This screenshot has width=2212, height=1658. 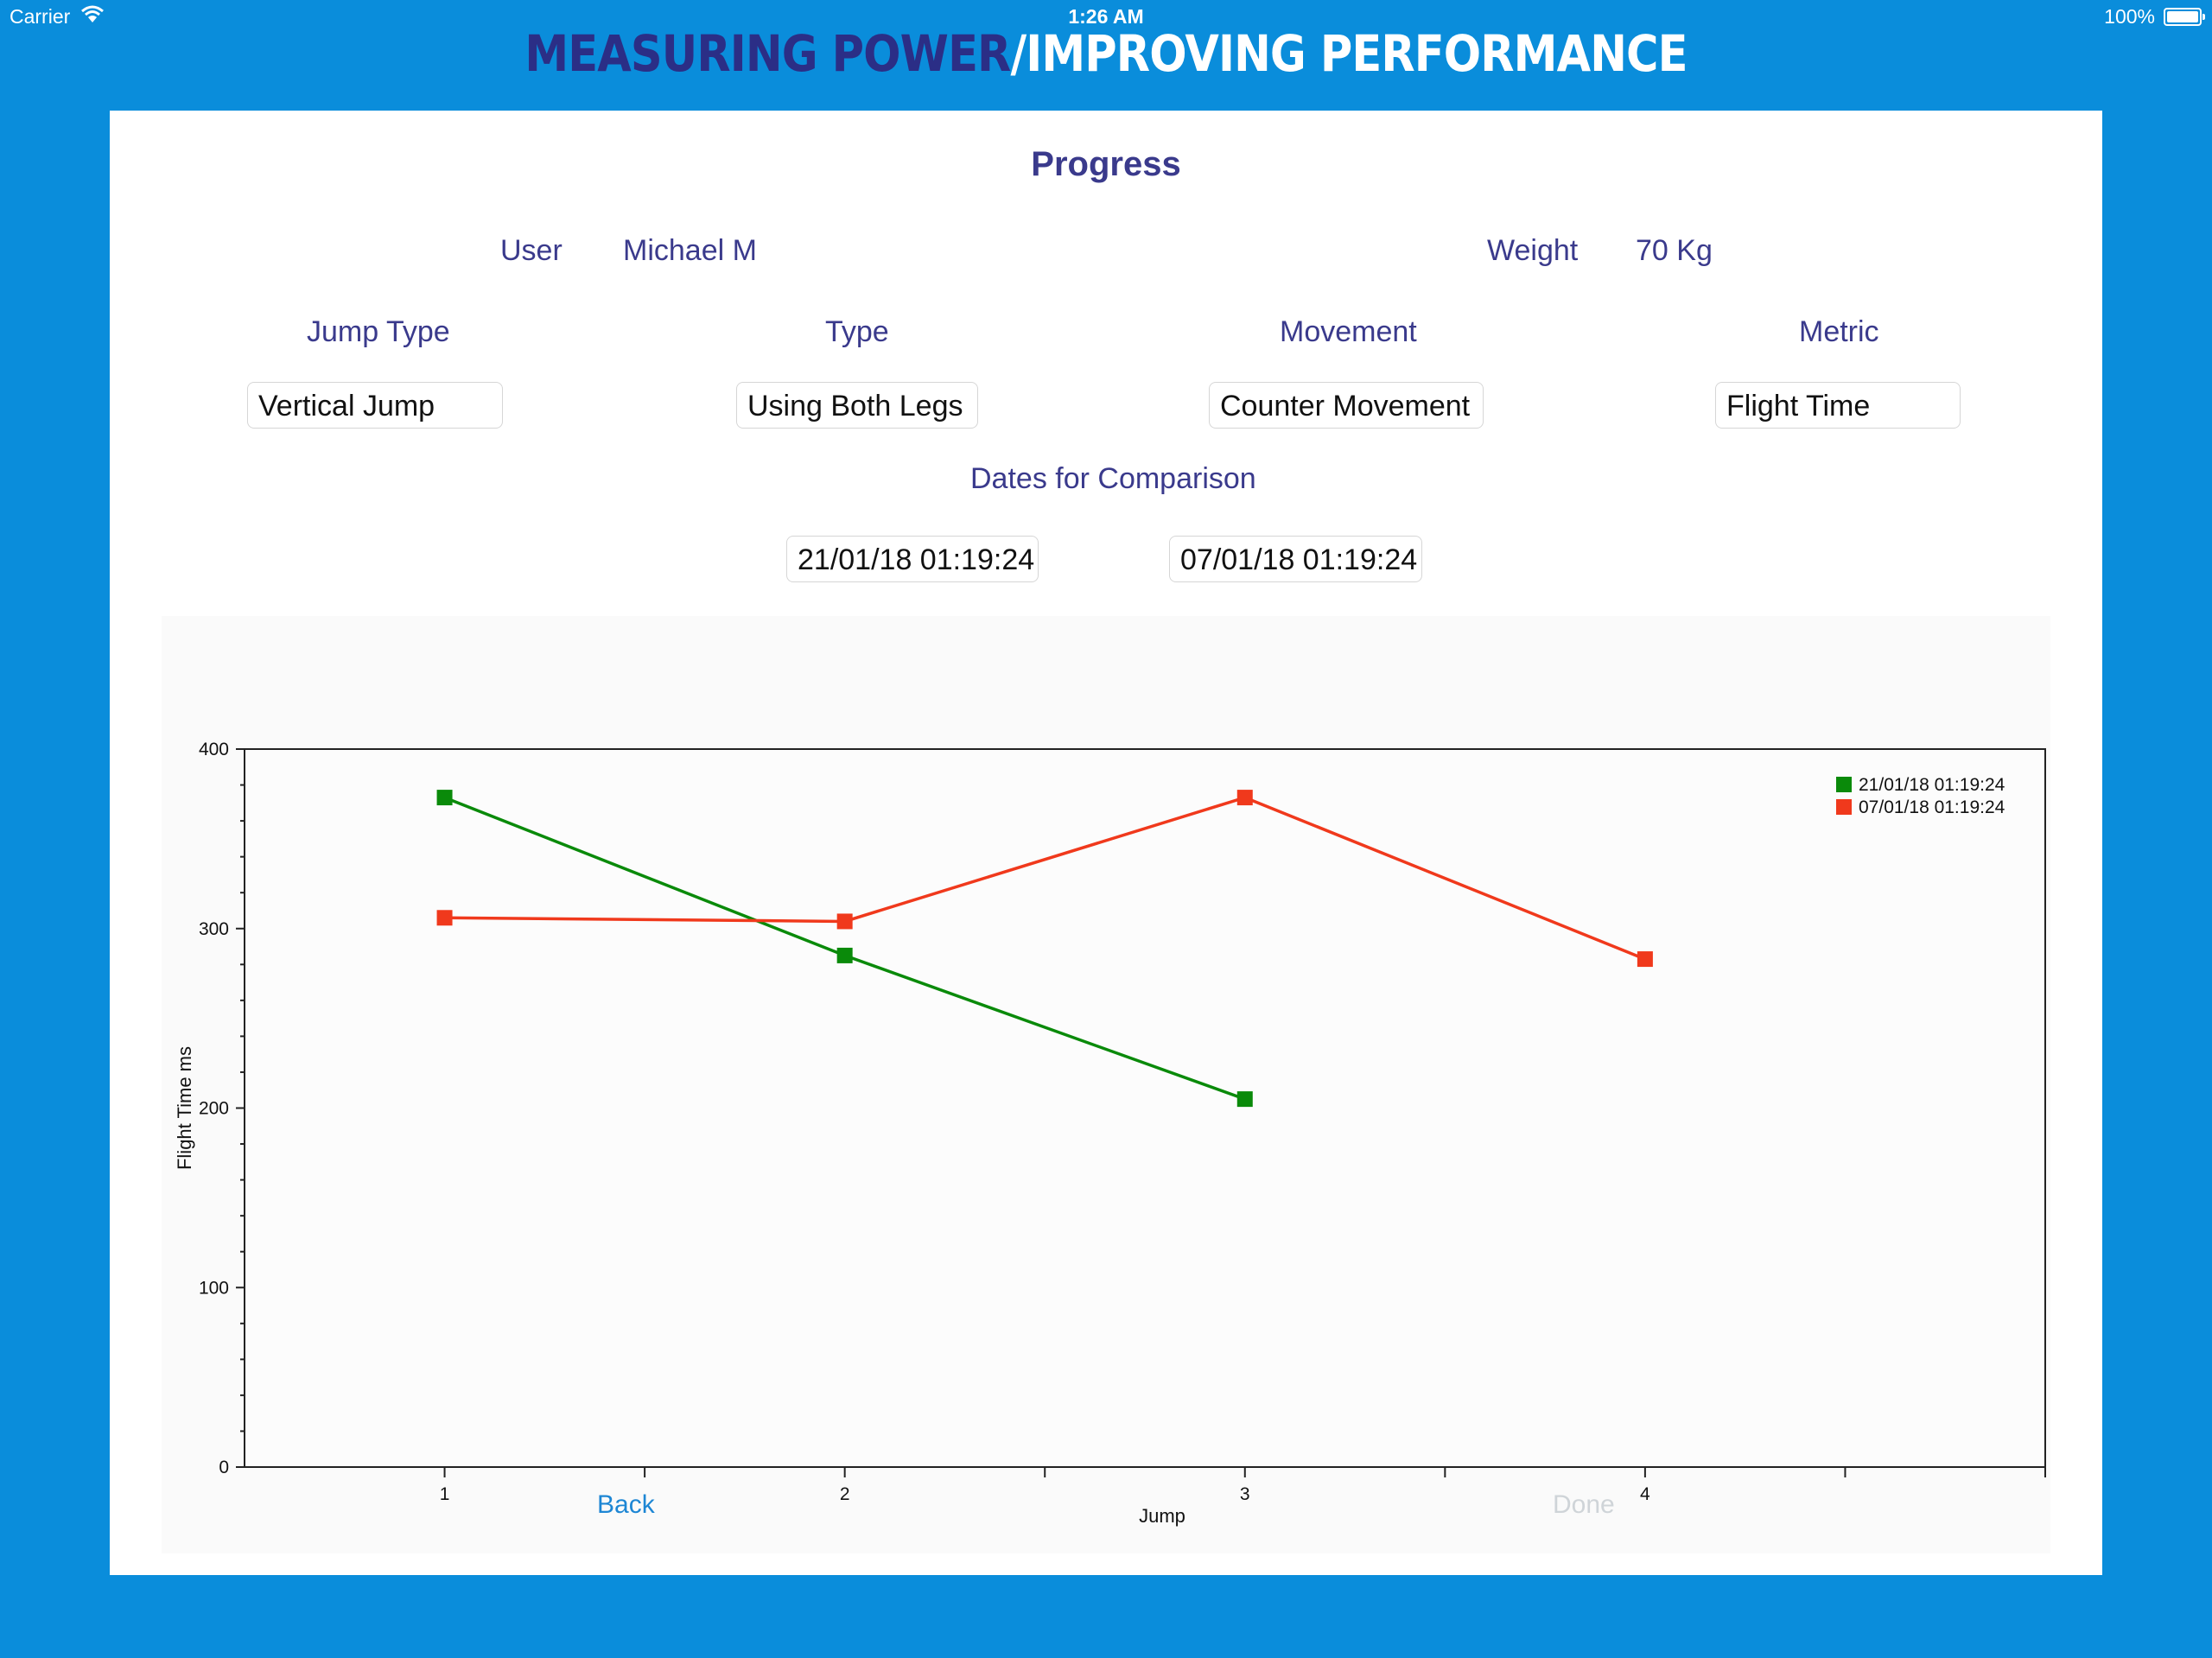 What do you see at coordinates (1349, 53) in the screenshot?
I see `banner-part2: /IMPROVING PERFORMANCE` at bounding box center [1349, 53].